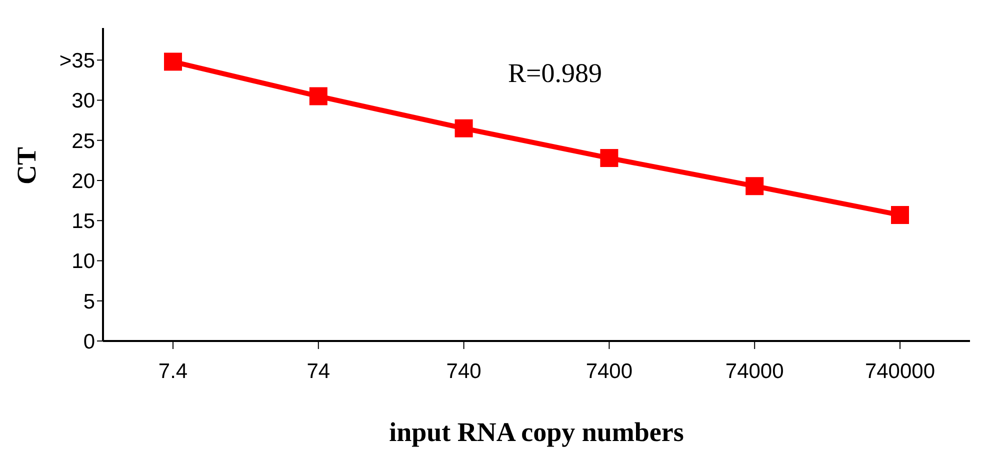 Image resolution: width=988 pixels, height=459 pixels. Describe the element at coordinates (83, 141) in the screenshot. I see `y-tick-label: 25` at that location.